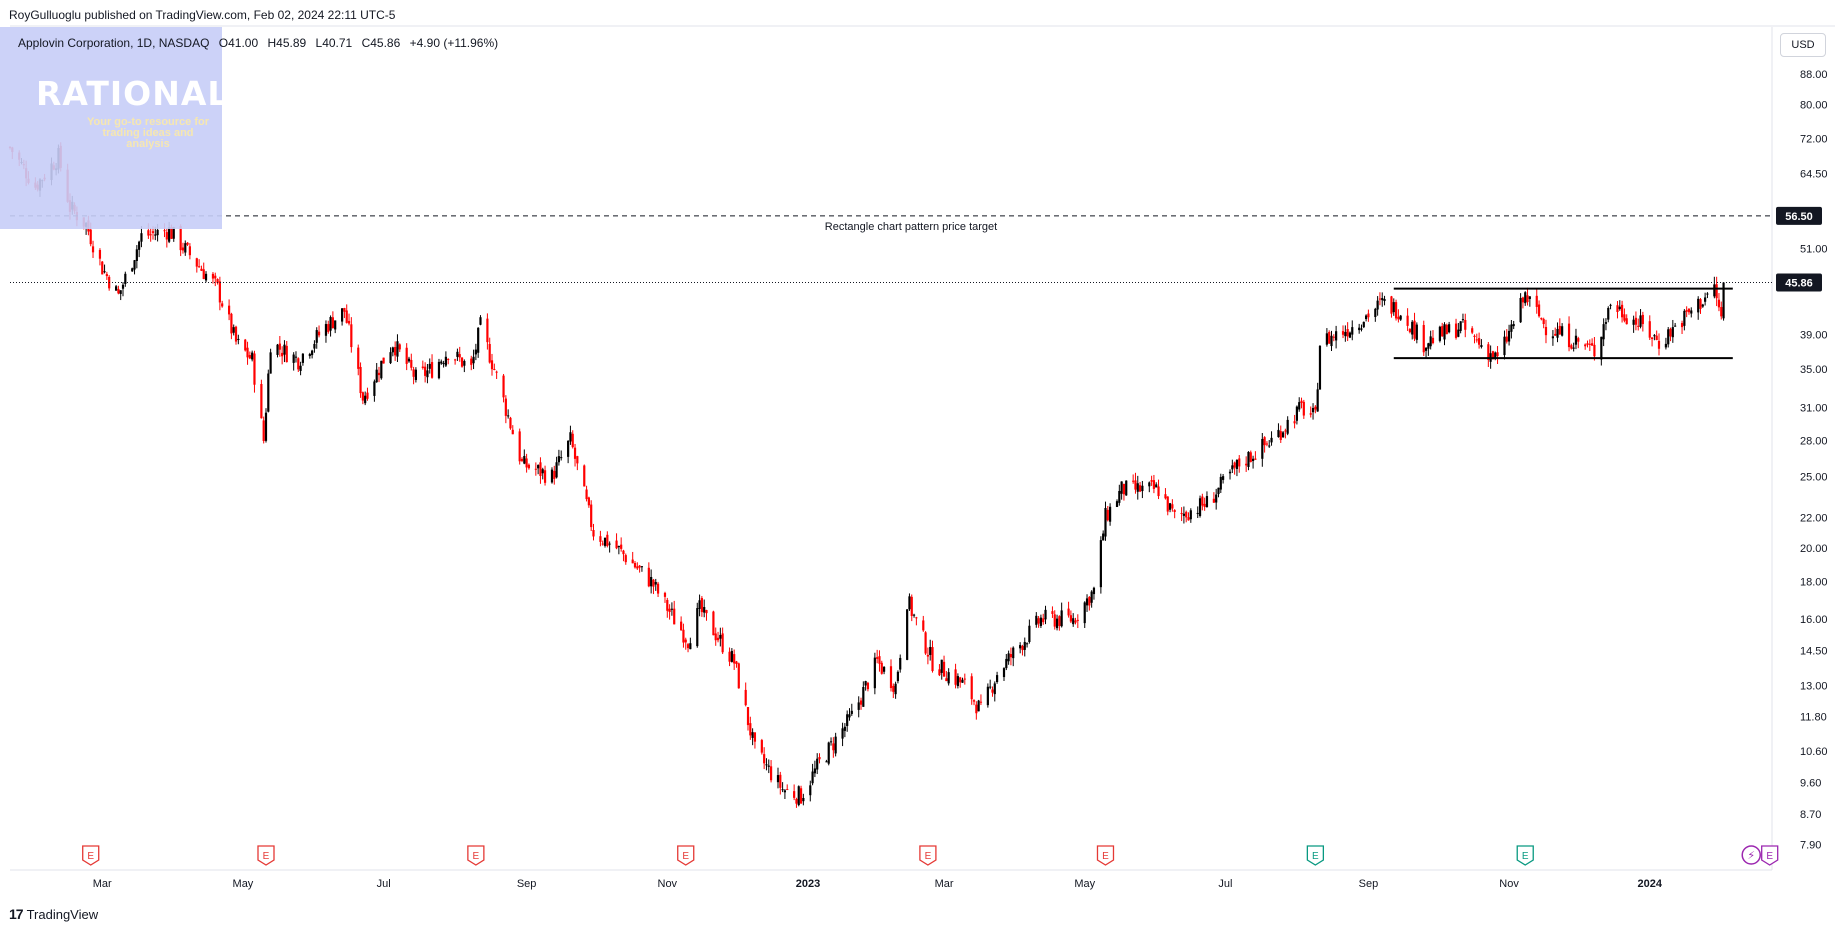 Image resolution: width=1835 pixels, height=931 pixels. Describe the element at coordinates (1814, 652) in the screenshot. I see `y-tick-label: 14.50` at that location.